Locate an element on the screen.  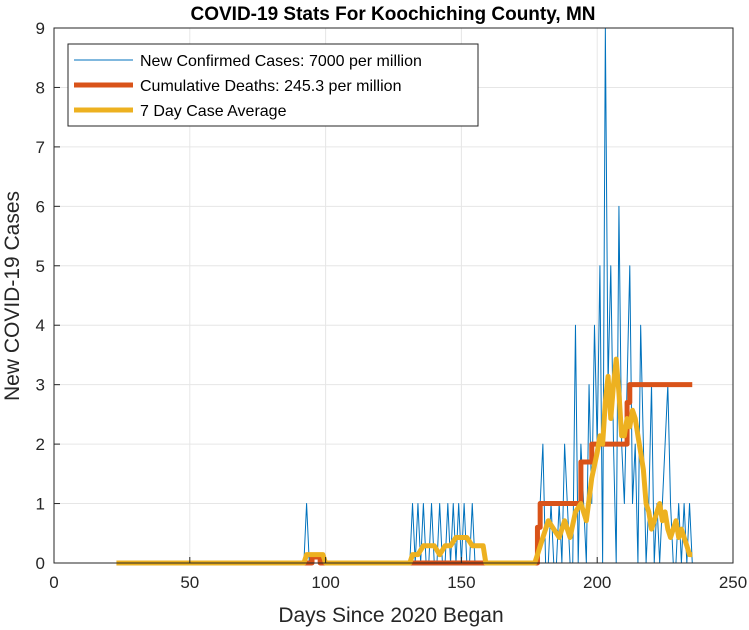
x-tick-label: 150 is located at coordinates (461, 582).